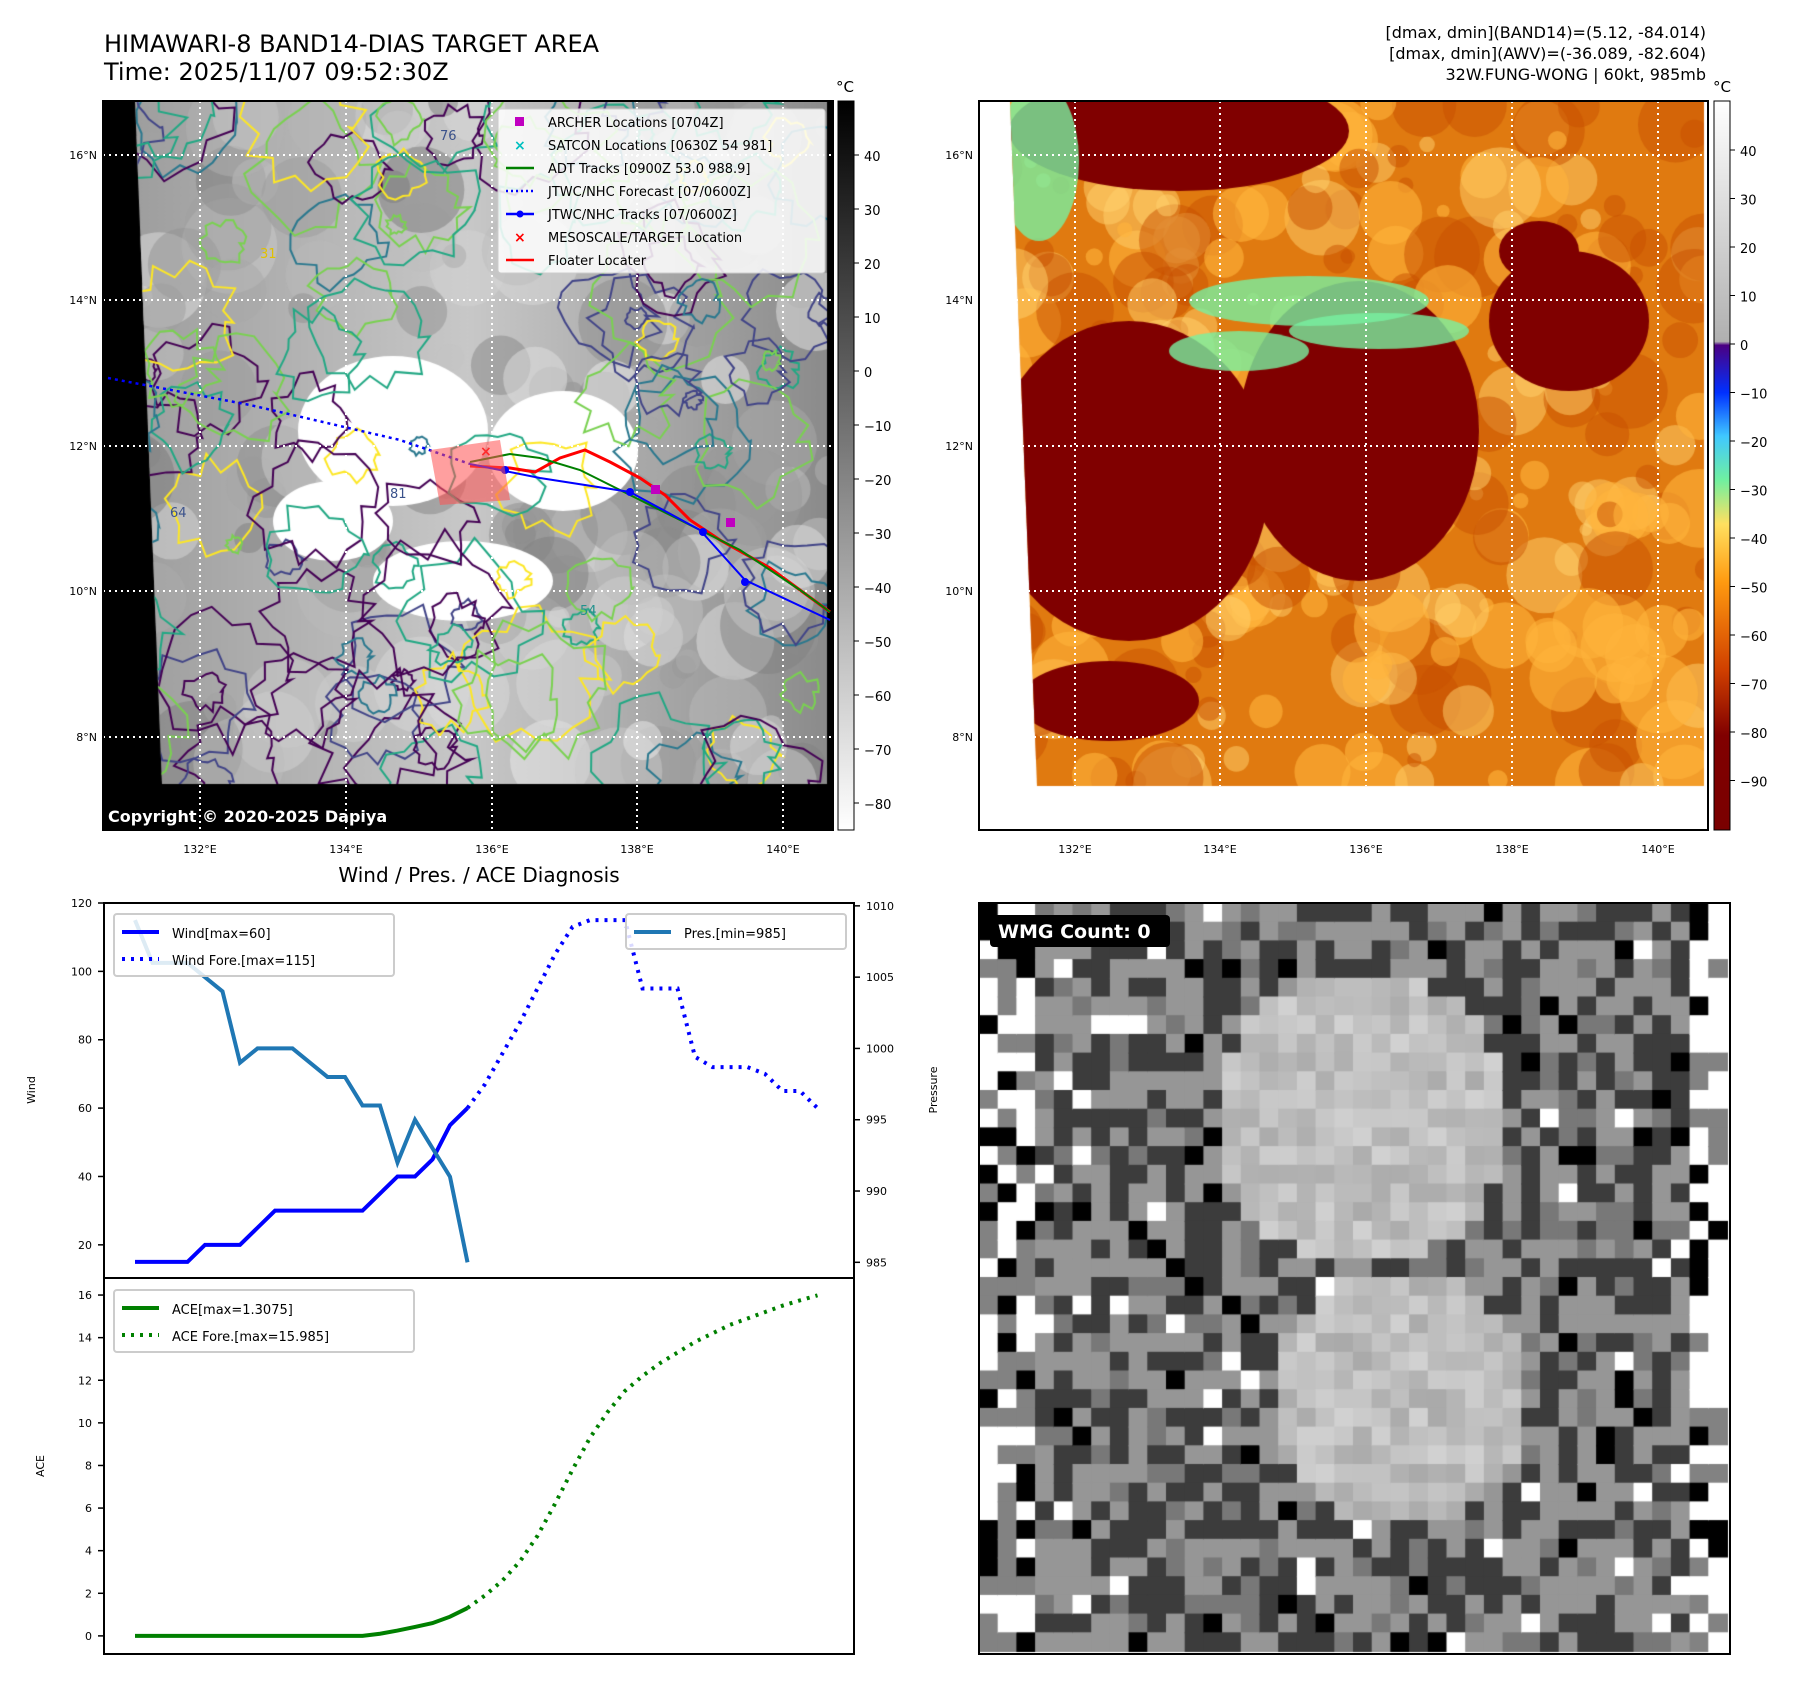 Image resolution: width=1797 pixels, height=1690 pixels. Describe the element at coordinates (31, 1090) in the screenshot. I see `wind-ylabel: Wind` at that location.